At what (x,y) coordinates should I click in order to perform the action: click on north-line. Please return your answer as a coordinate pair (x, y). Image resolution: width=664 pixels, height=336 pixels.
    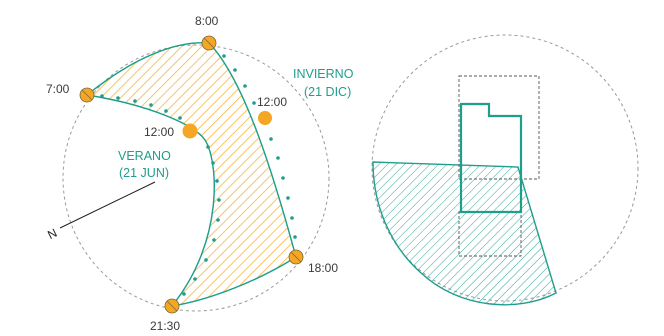
    Looking at the image, I should click on (107, 205).